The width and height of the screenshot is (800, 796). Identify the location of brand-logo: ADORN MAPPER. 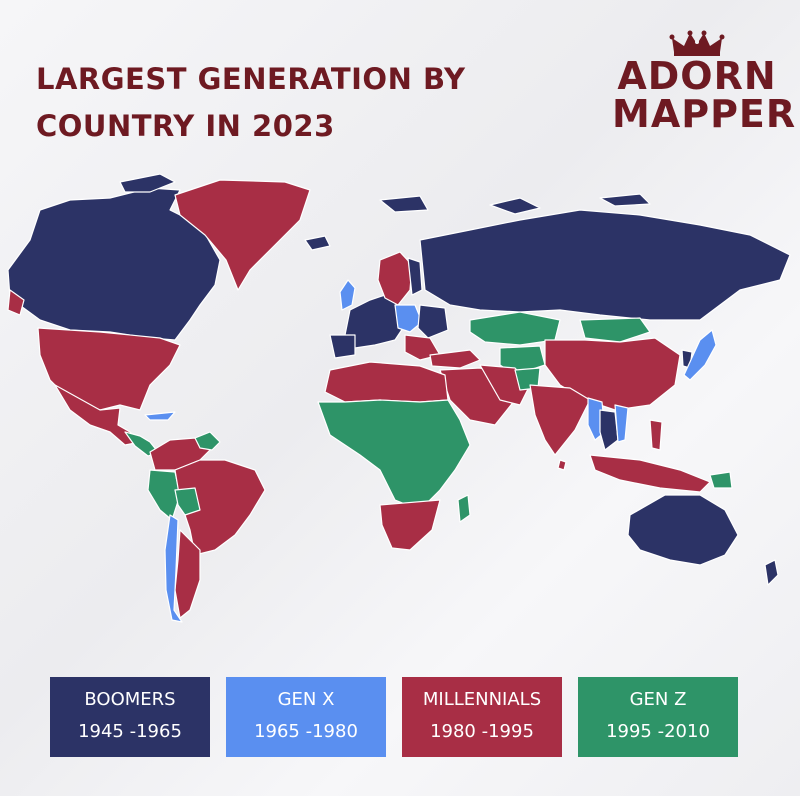
(704, 85).